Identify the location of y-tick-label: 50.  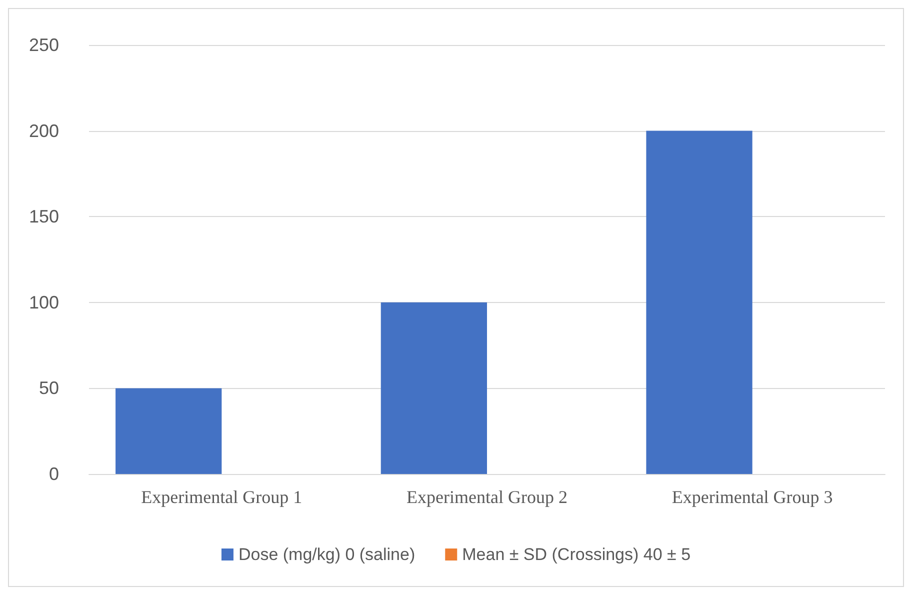
(48, 388).